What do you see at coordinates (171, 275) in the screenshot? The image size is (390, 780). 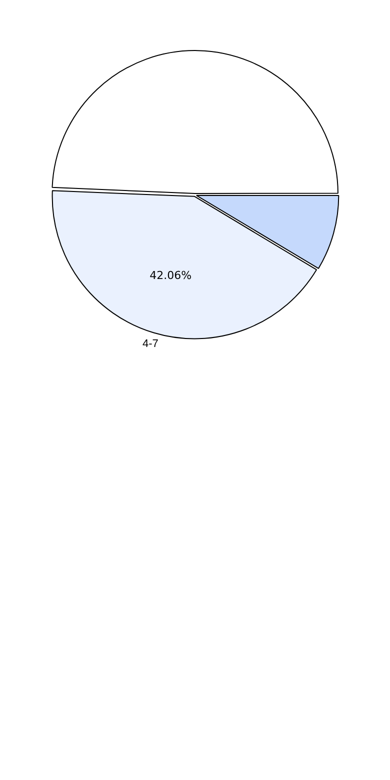 I see `data-label: 42.06%` at bounding box center [171, 275].